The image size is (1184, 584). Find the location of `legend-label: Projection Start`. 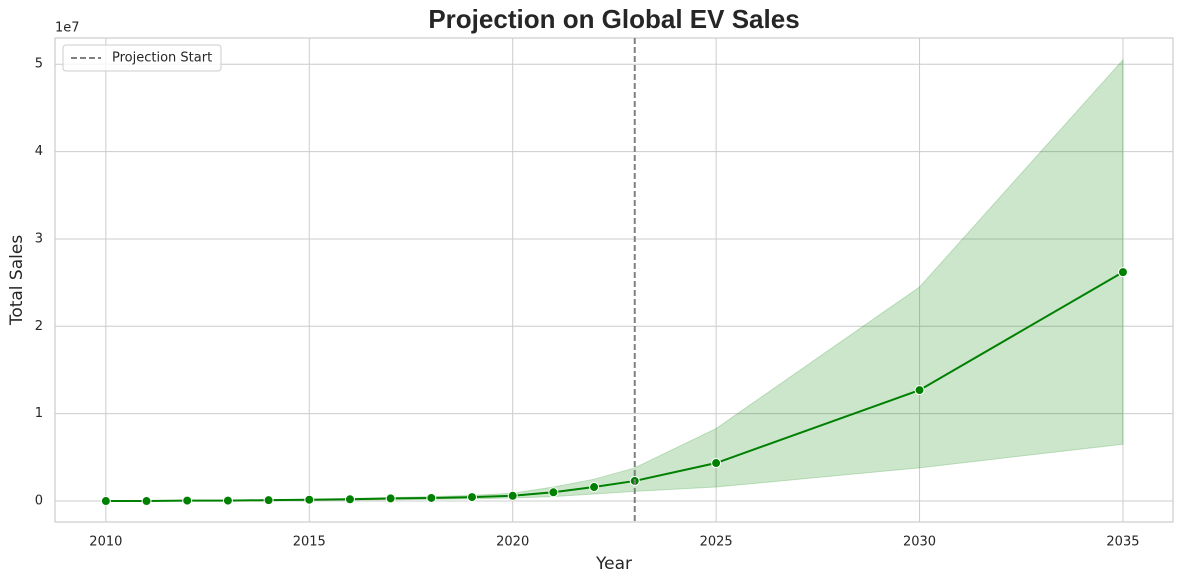

legend-label: Projection Start is located at coordinates (162, 58).